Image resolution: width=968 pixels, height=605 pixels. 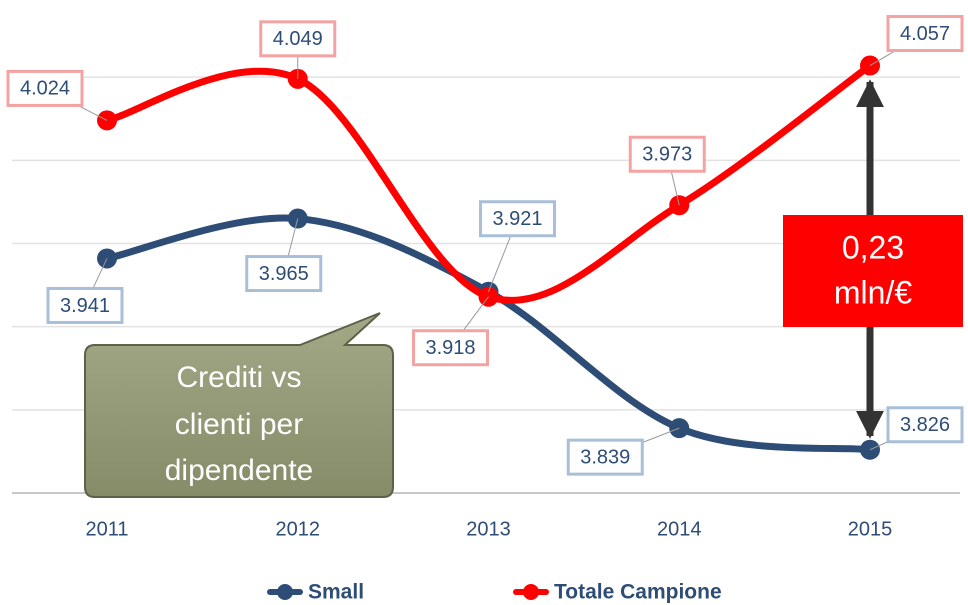 What do you see at coordinates (679, 529) in the screenshot?
I see `x-tick-label: 2014` at bounding box center [679, 529].